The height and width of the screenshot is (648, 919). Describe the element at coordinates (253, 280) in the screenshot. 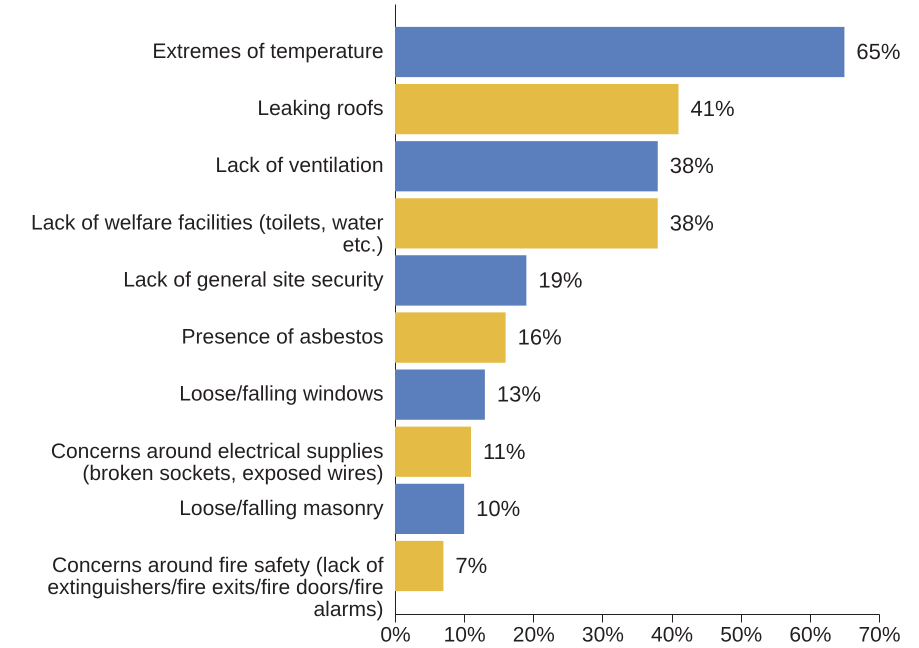

I see `y-tick-label: Lack of general site security` at that location.